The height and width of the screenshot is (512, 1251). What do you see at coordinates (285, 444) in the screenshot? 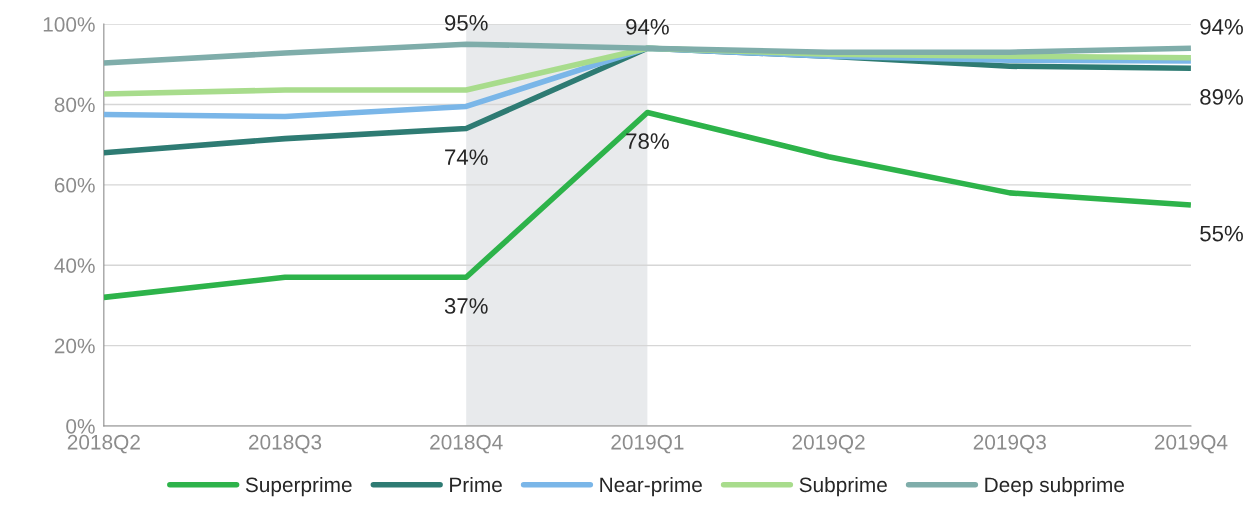
I see `x-tick-label: 2018Q3` at bounding box center [285, 444].